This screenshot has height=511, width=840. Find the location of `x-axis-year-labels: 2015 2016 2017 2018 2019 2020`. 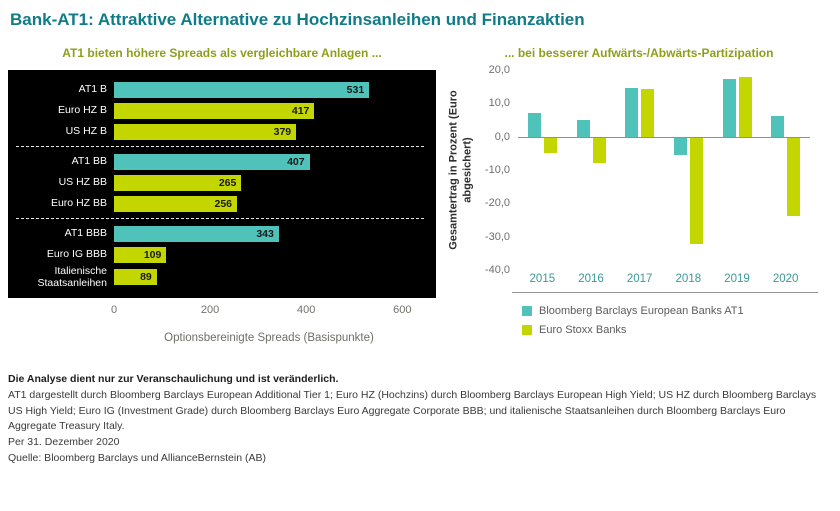

x-axis-year-labels: 2015 2016 2017 2018 2019 2020 is located at coordinates (665, 281).